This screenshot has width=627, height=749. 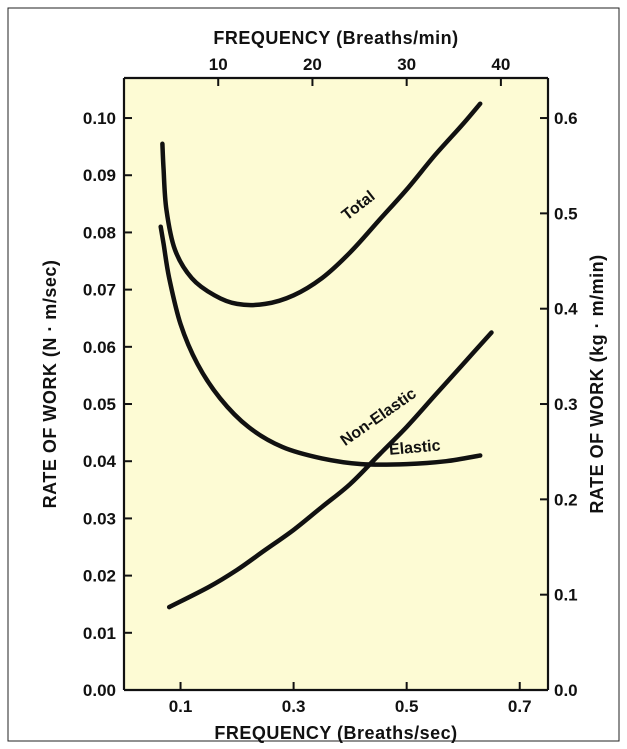 What do you see at coordinates (50, 384) in the screenshot?
I see `y-axis-title: RATE OF WORK (N · m/sec)` at bounding box center [50, 384].